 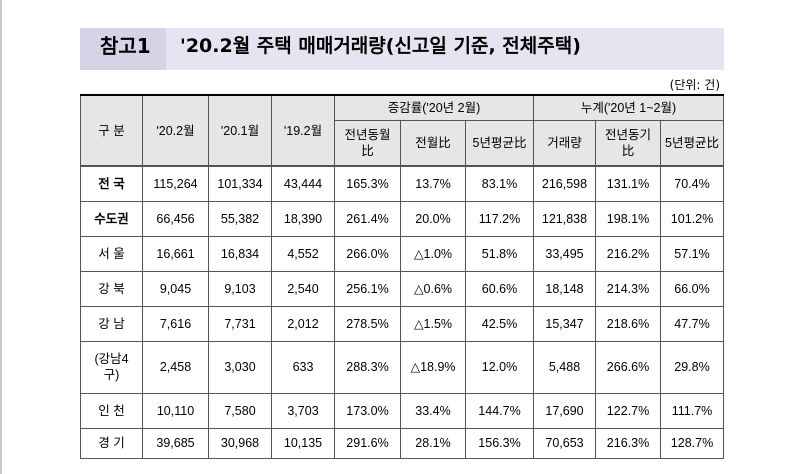 What do you see at coordinates (111, 218) in the screenshot?
I see `row-label: 수도권` at bounding box center [111, 218].